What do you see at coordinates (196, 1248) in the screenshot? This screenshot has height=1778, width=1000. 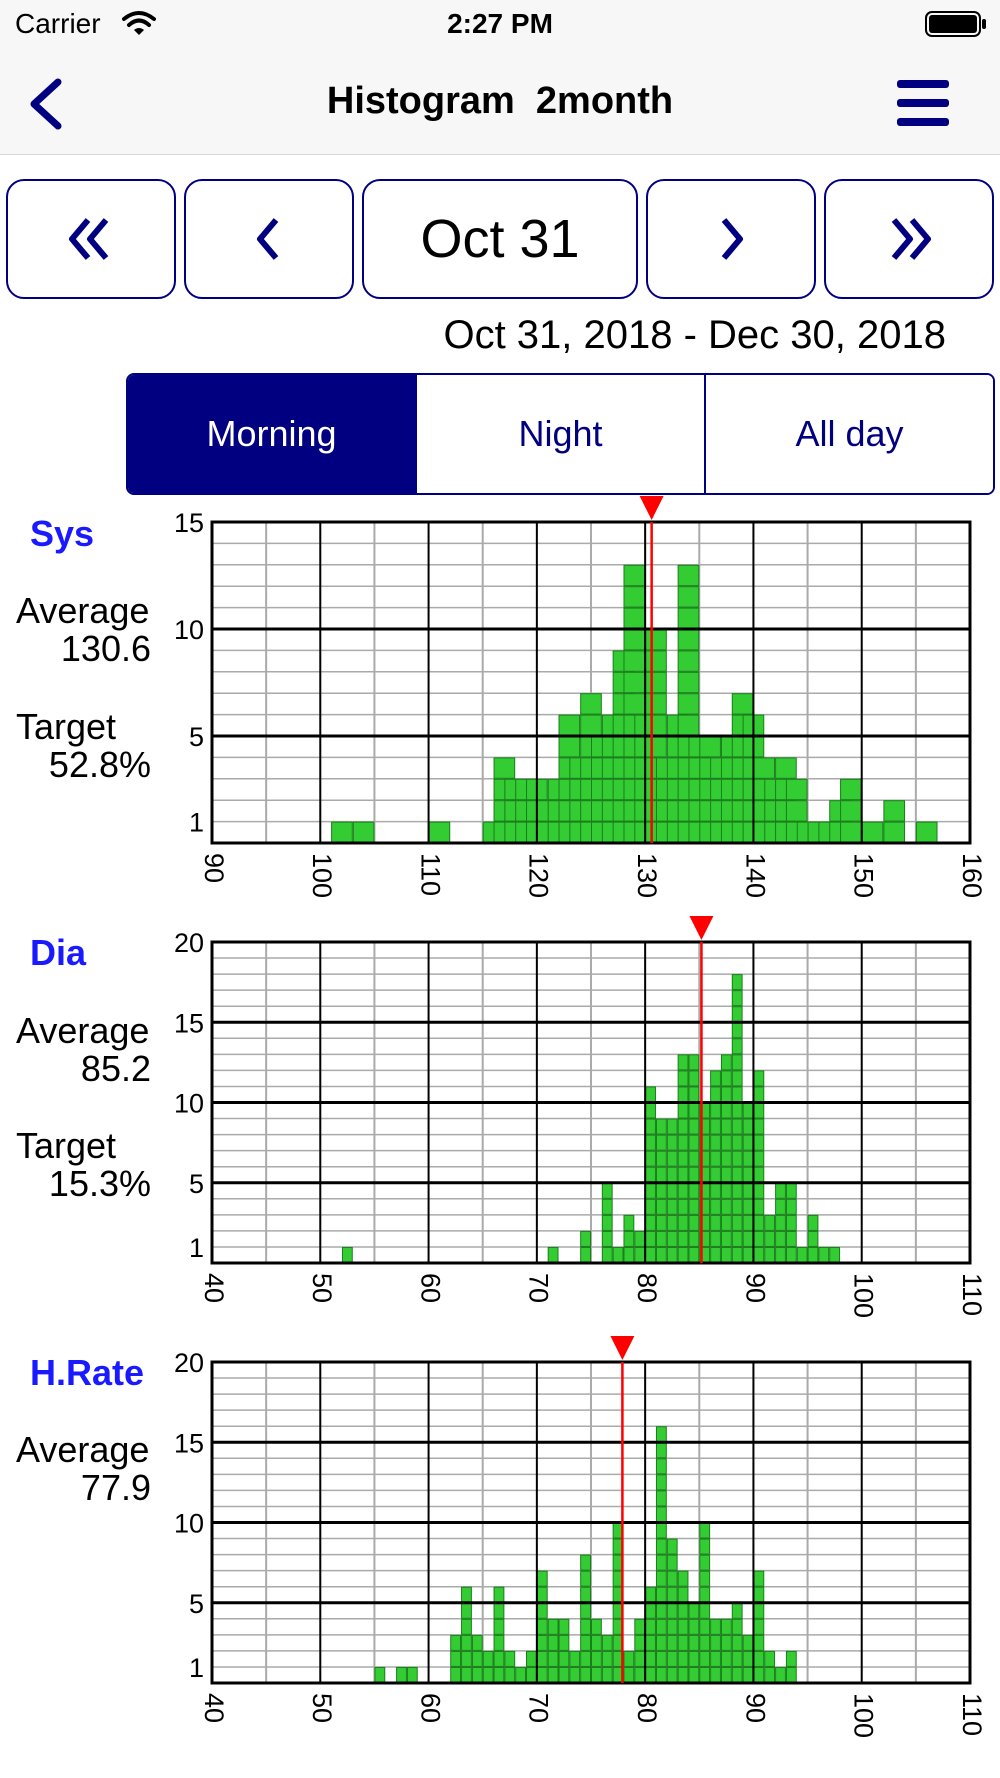 I see `y-tick-label: 1` at bounding box center [196, 1248].